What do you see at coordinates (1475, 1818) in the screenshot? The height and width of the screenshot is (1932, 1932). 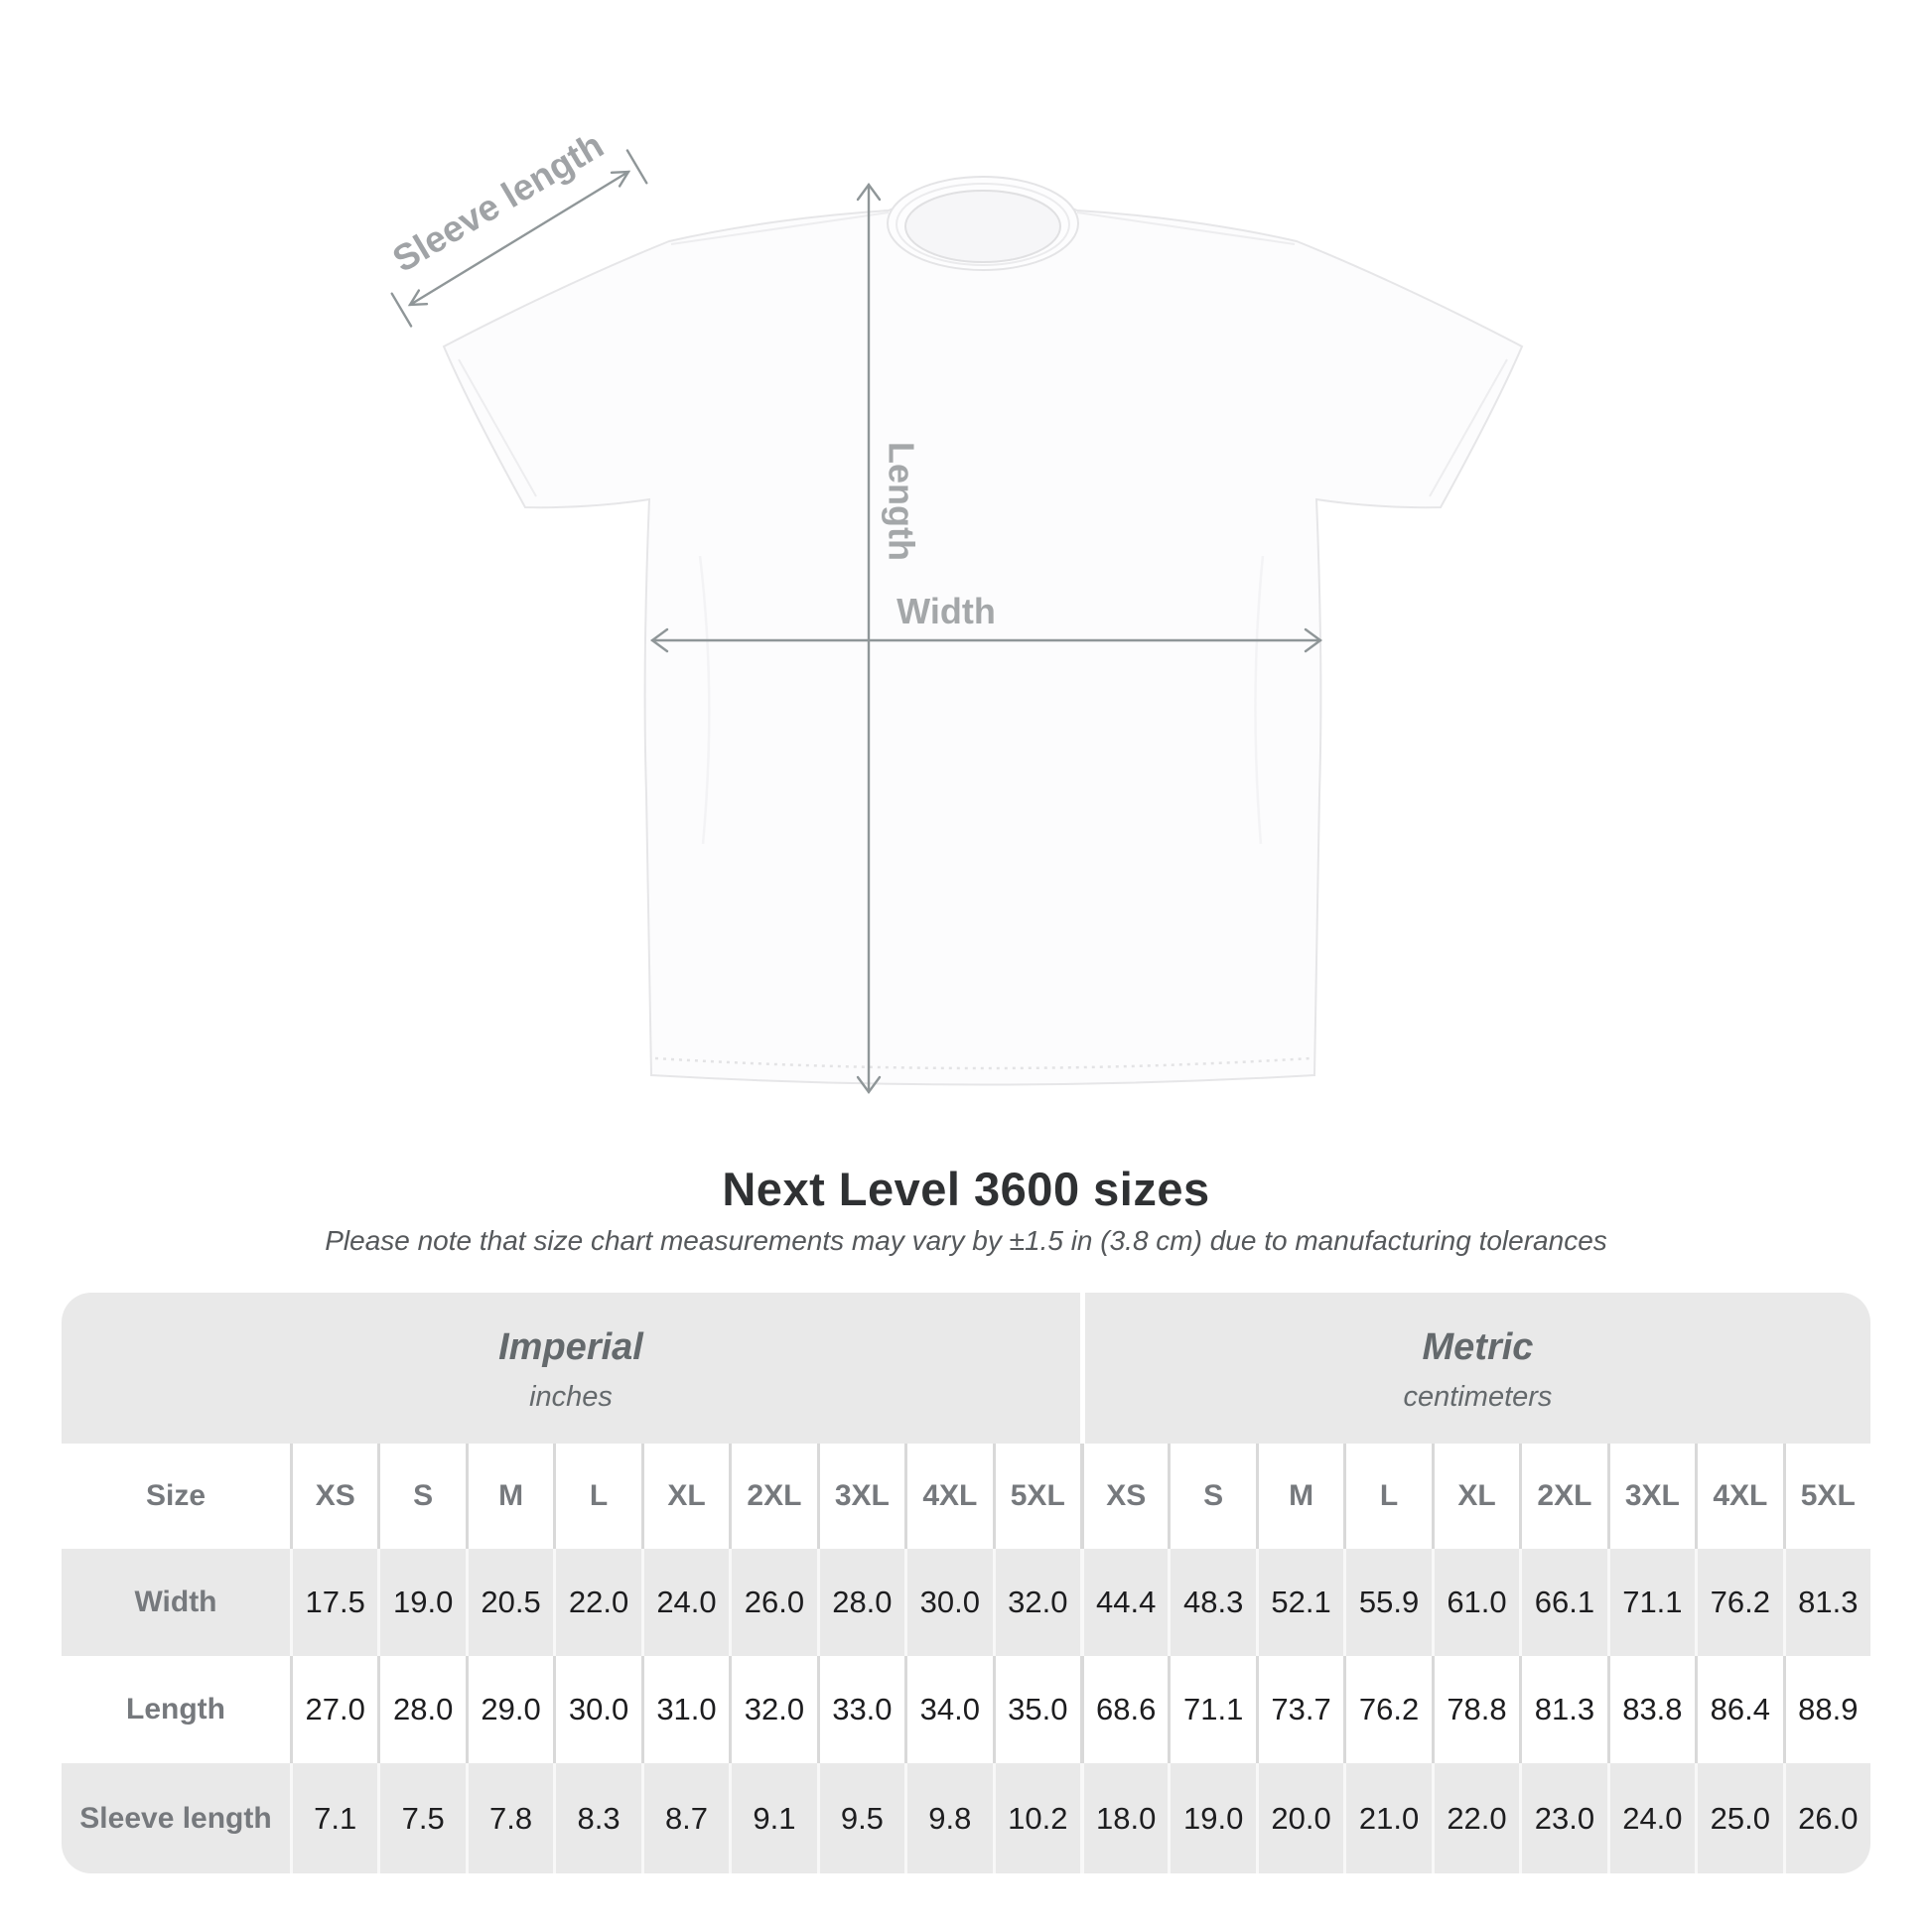 I see `value-cell-metric: 22.0` at bounding box center [1475, 1818].